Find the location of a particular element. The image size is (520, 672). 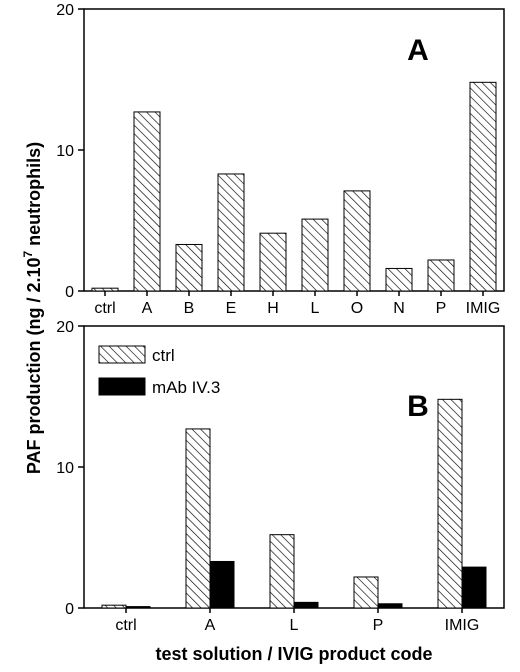

x-axis-title: test solution / IVIG product code is located at coordinates (293, 654).